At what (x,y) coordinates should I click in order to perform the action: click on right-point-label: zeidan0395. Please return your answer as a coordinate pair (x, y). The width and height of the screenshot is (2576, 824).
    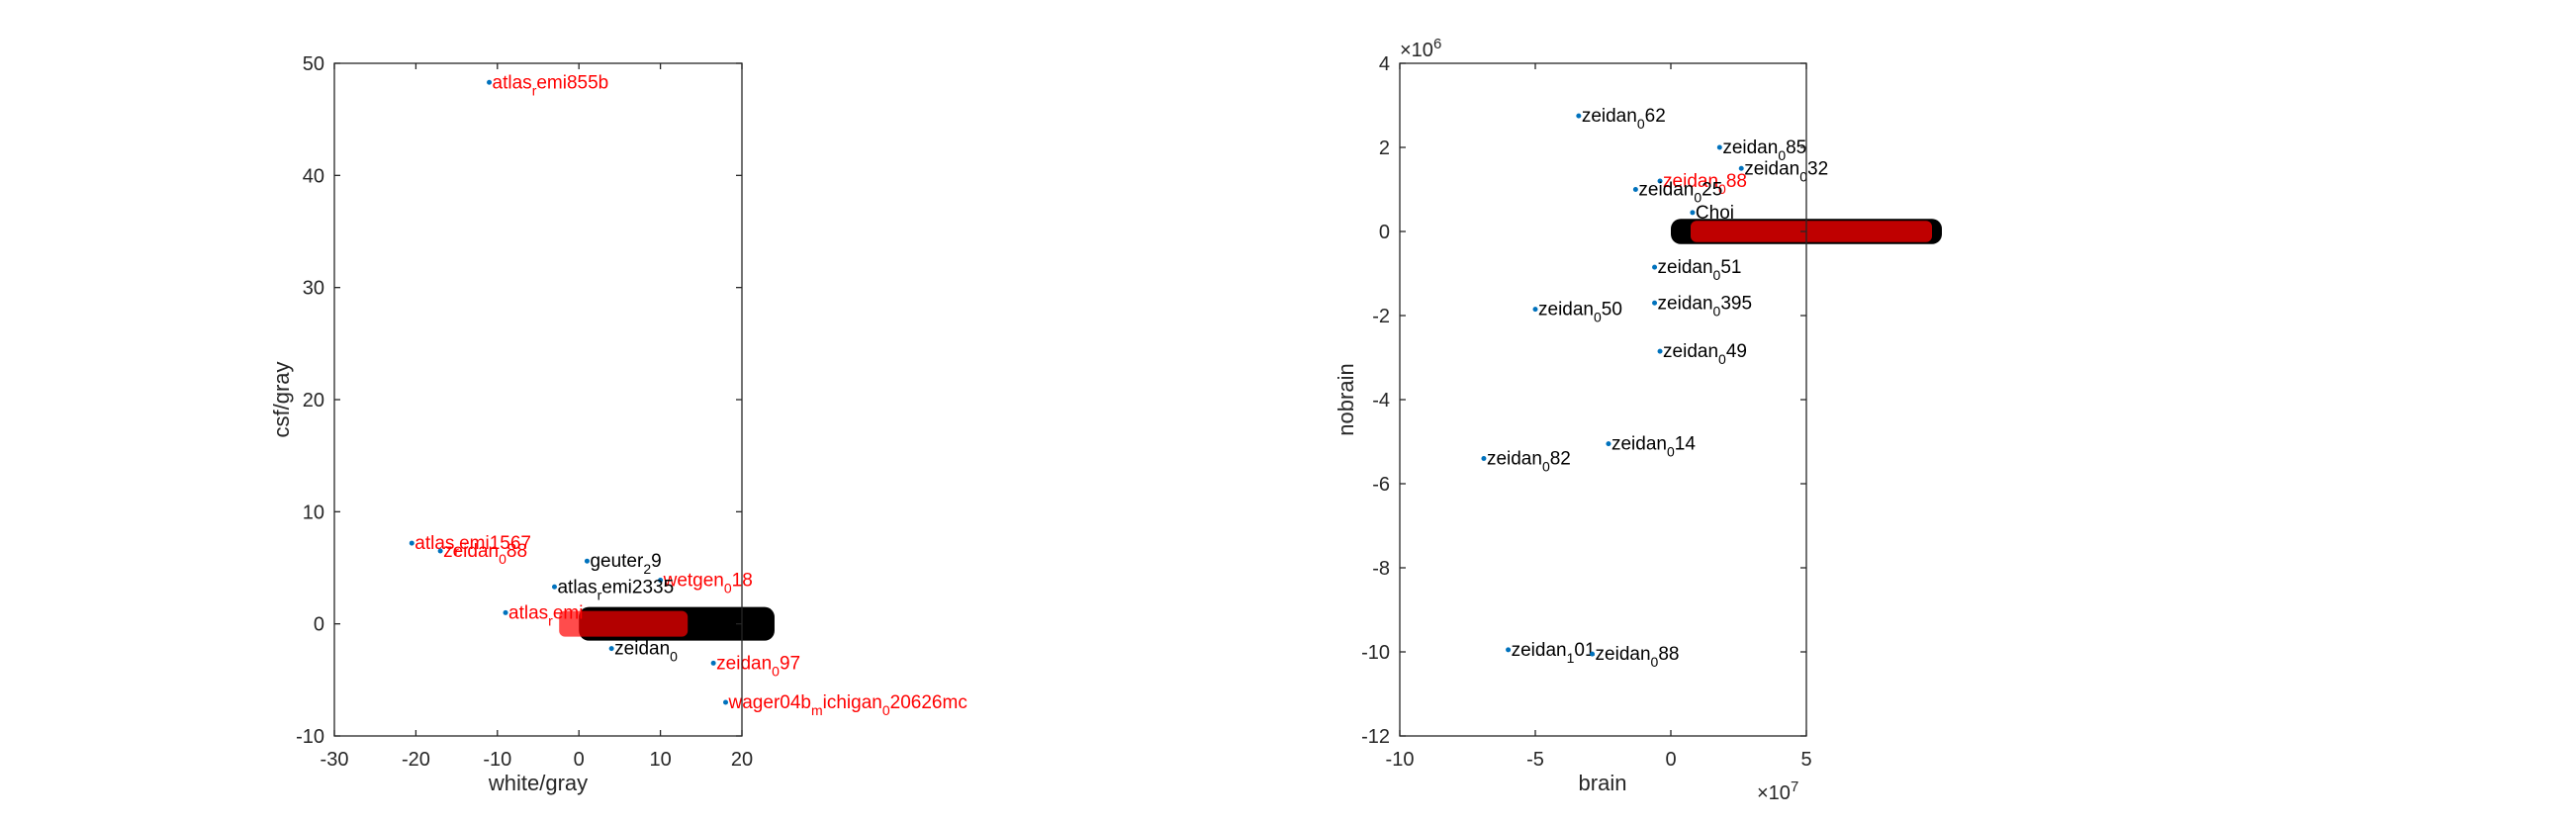
    Looking at the image, I should click on (1706, 306).